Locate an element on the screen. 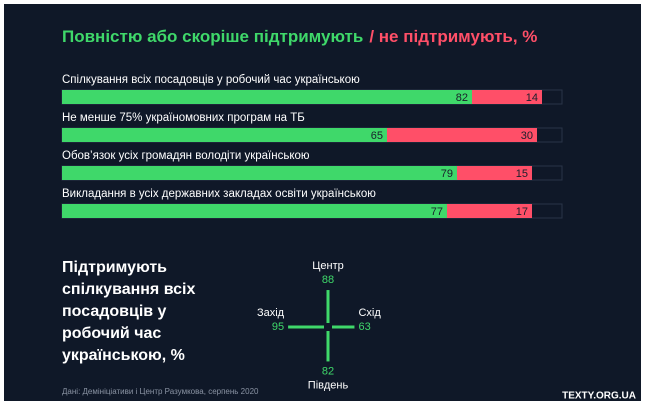 This screenshot has width=645, height=405. region-value: 82 is located at coordinates (328, 371).